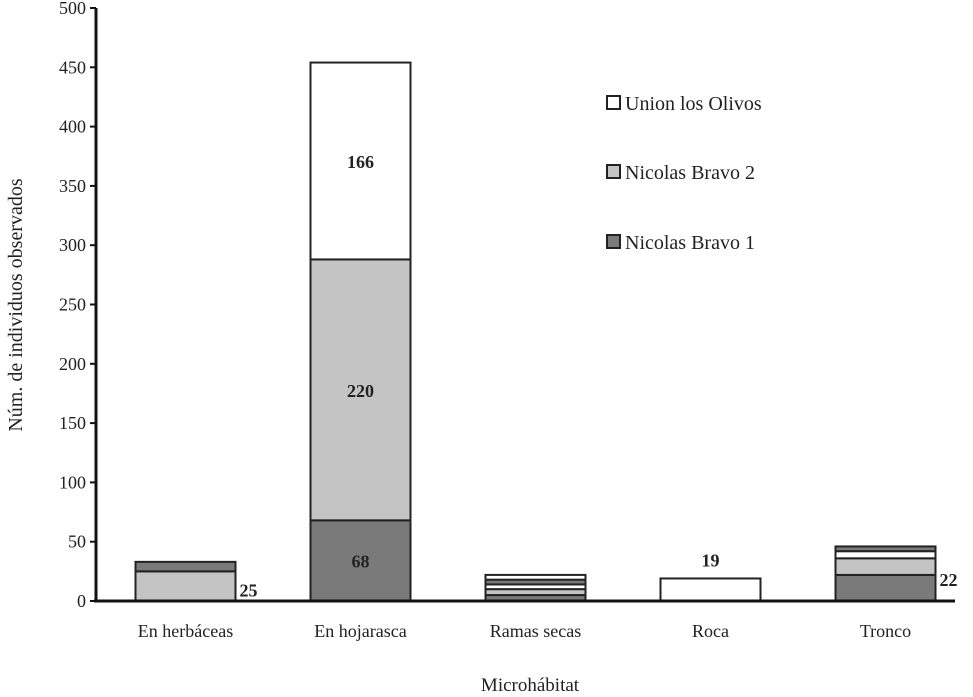 This screenshot has width=973, height=697. What do you see at coordinates (72, 186) in the screenshot?
I see `y-tick-label: 350` at bounding box center [72, 186].